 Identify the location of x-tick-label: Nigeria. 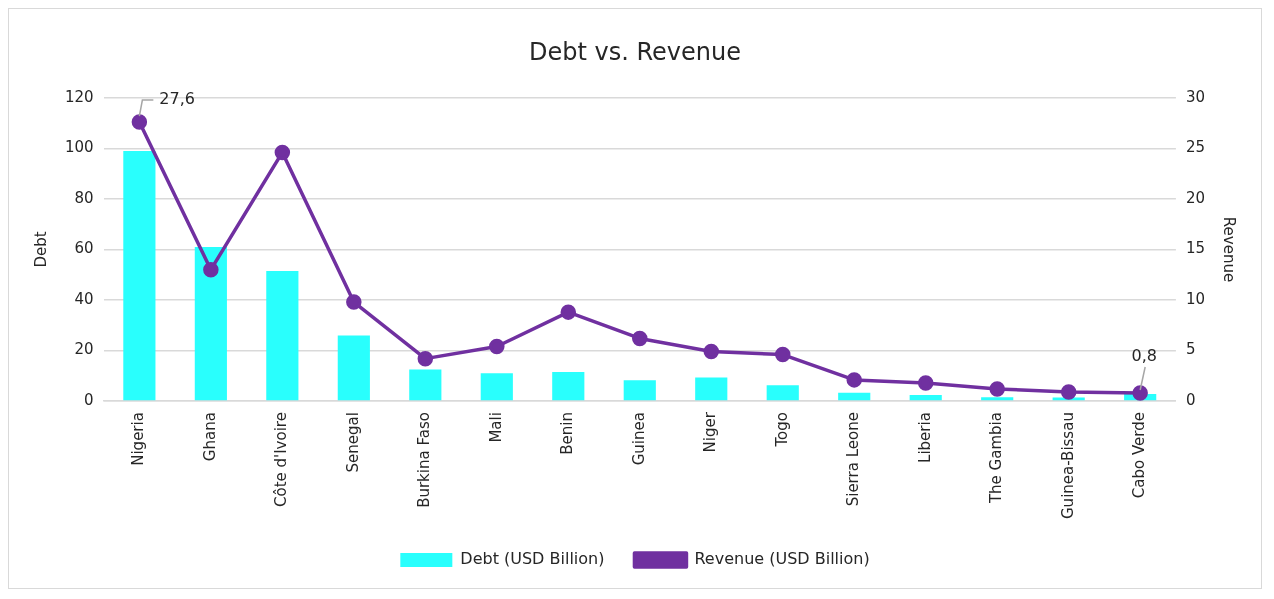
(138, 439).